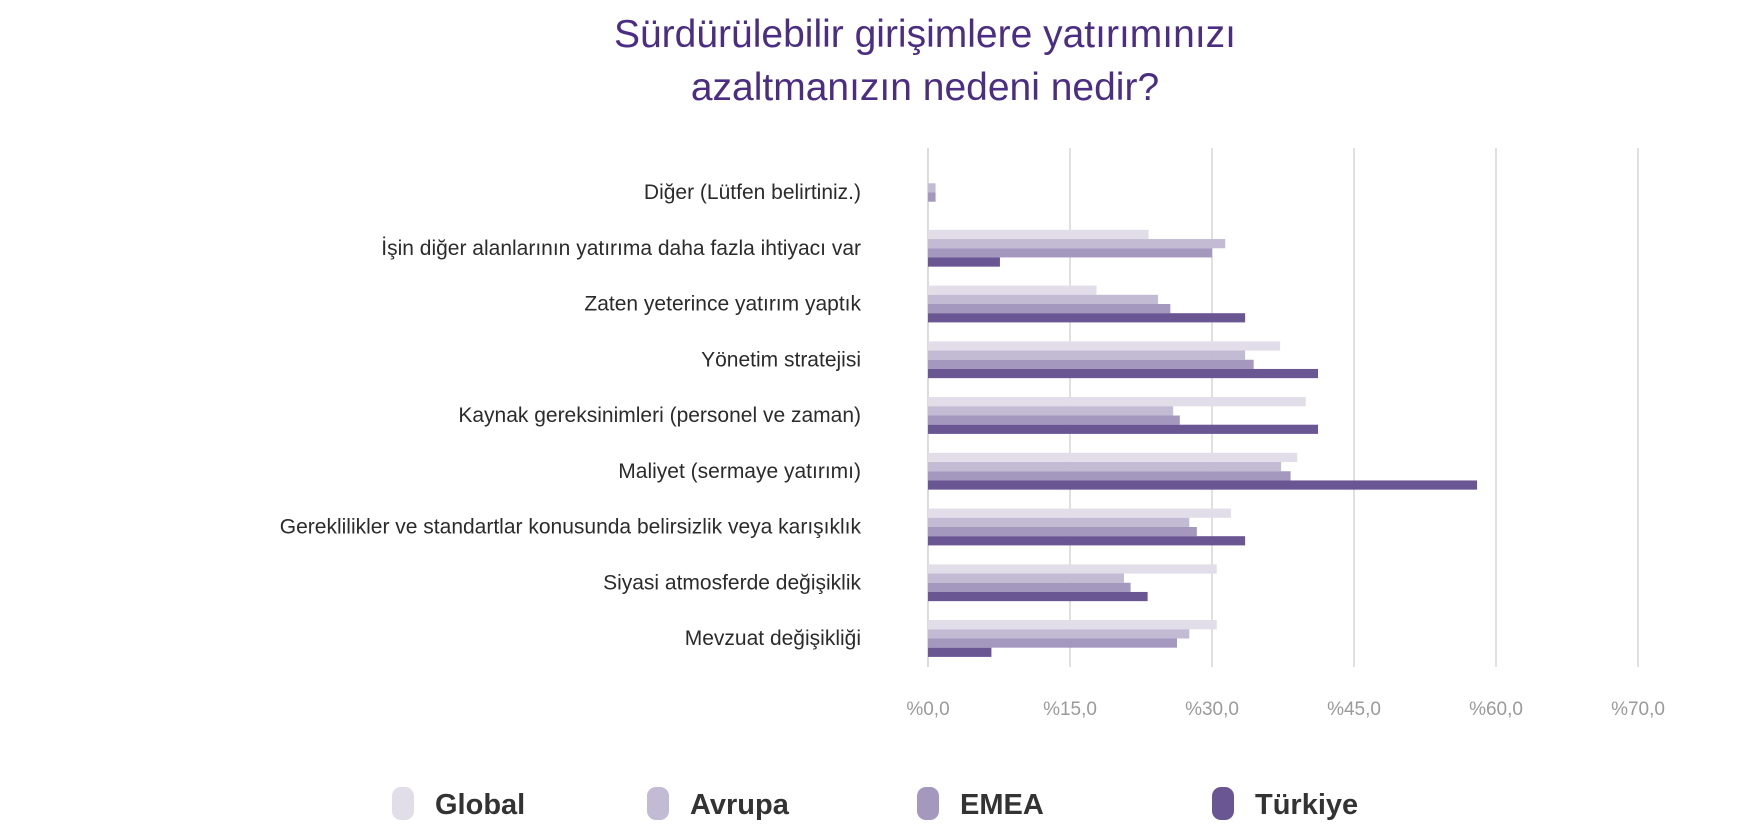  What do you see at coordinates (739, 471) in the screenshot?
I see `category-label: Maliyet (sermaye yatırımı)` at bounding box center [739, 471].